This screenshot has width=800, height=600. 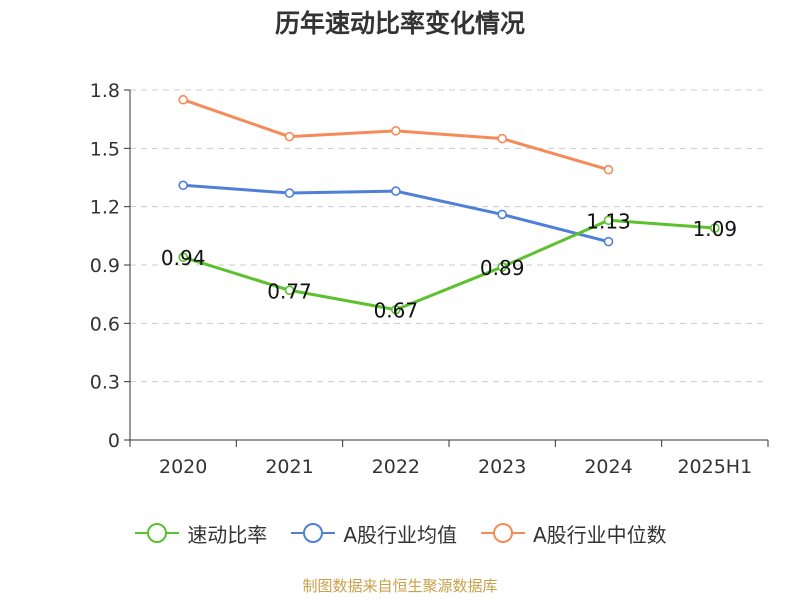 What do you see at coordinates (400, 586) in the screenshot?
I see `source-note: 制图数据来自恒生聚源数据库` at bounding box center [400, 586].